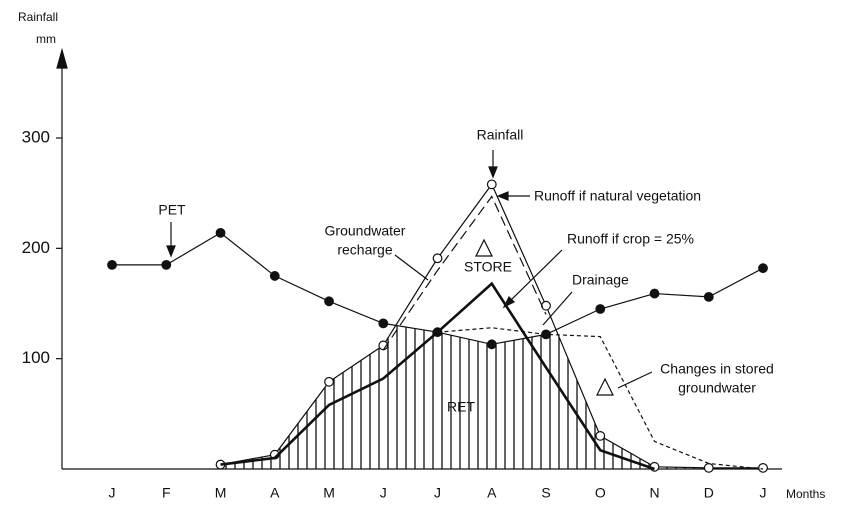 Image resolution: width=848 pixels, height=511 pixels. Describe the element at coordinates (461, 407) in the screenshot. I see `annotation: RET` at that location.